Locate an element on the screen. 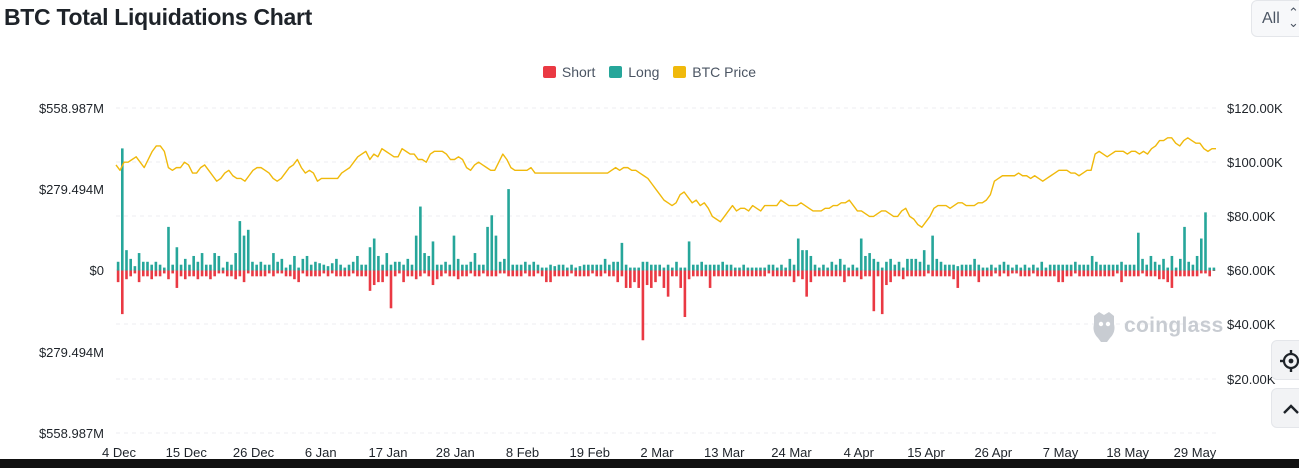 The image size is (1299, 468). settings-button is located at coordinates (1285, 360).